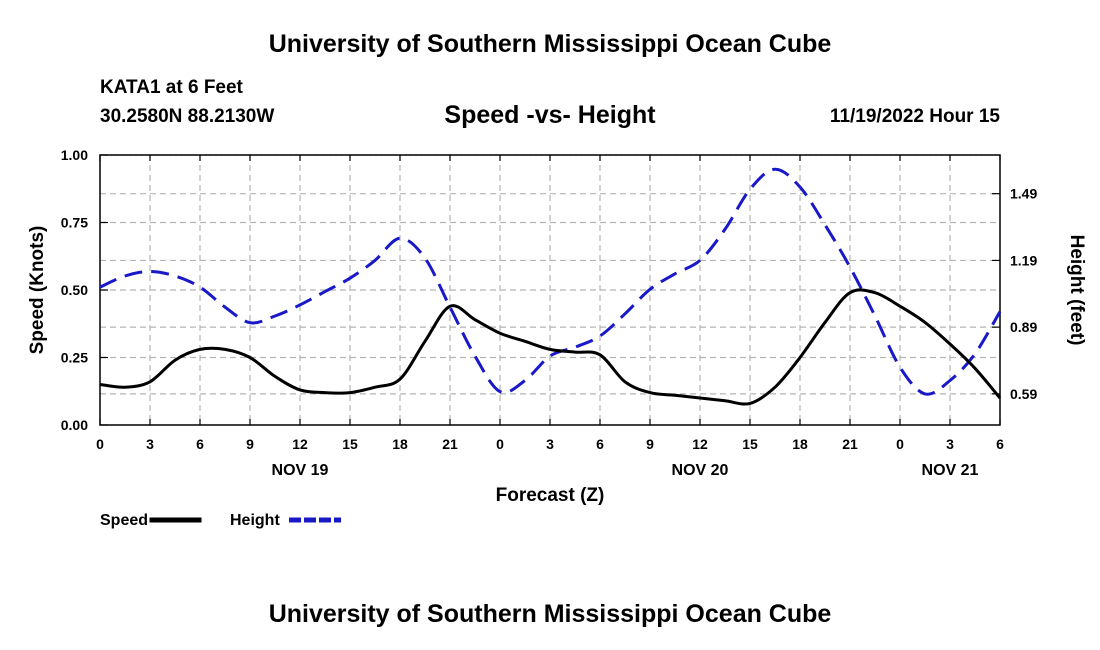  Describe the element at coordinates (74, 358) in the screenshot. I see `y-tick-label: 0.25` at that location.